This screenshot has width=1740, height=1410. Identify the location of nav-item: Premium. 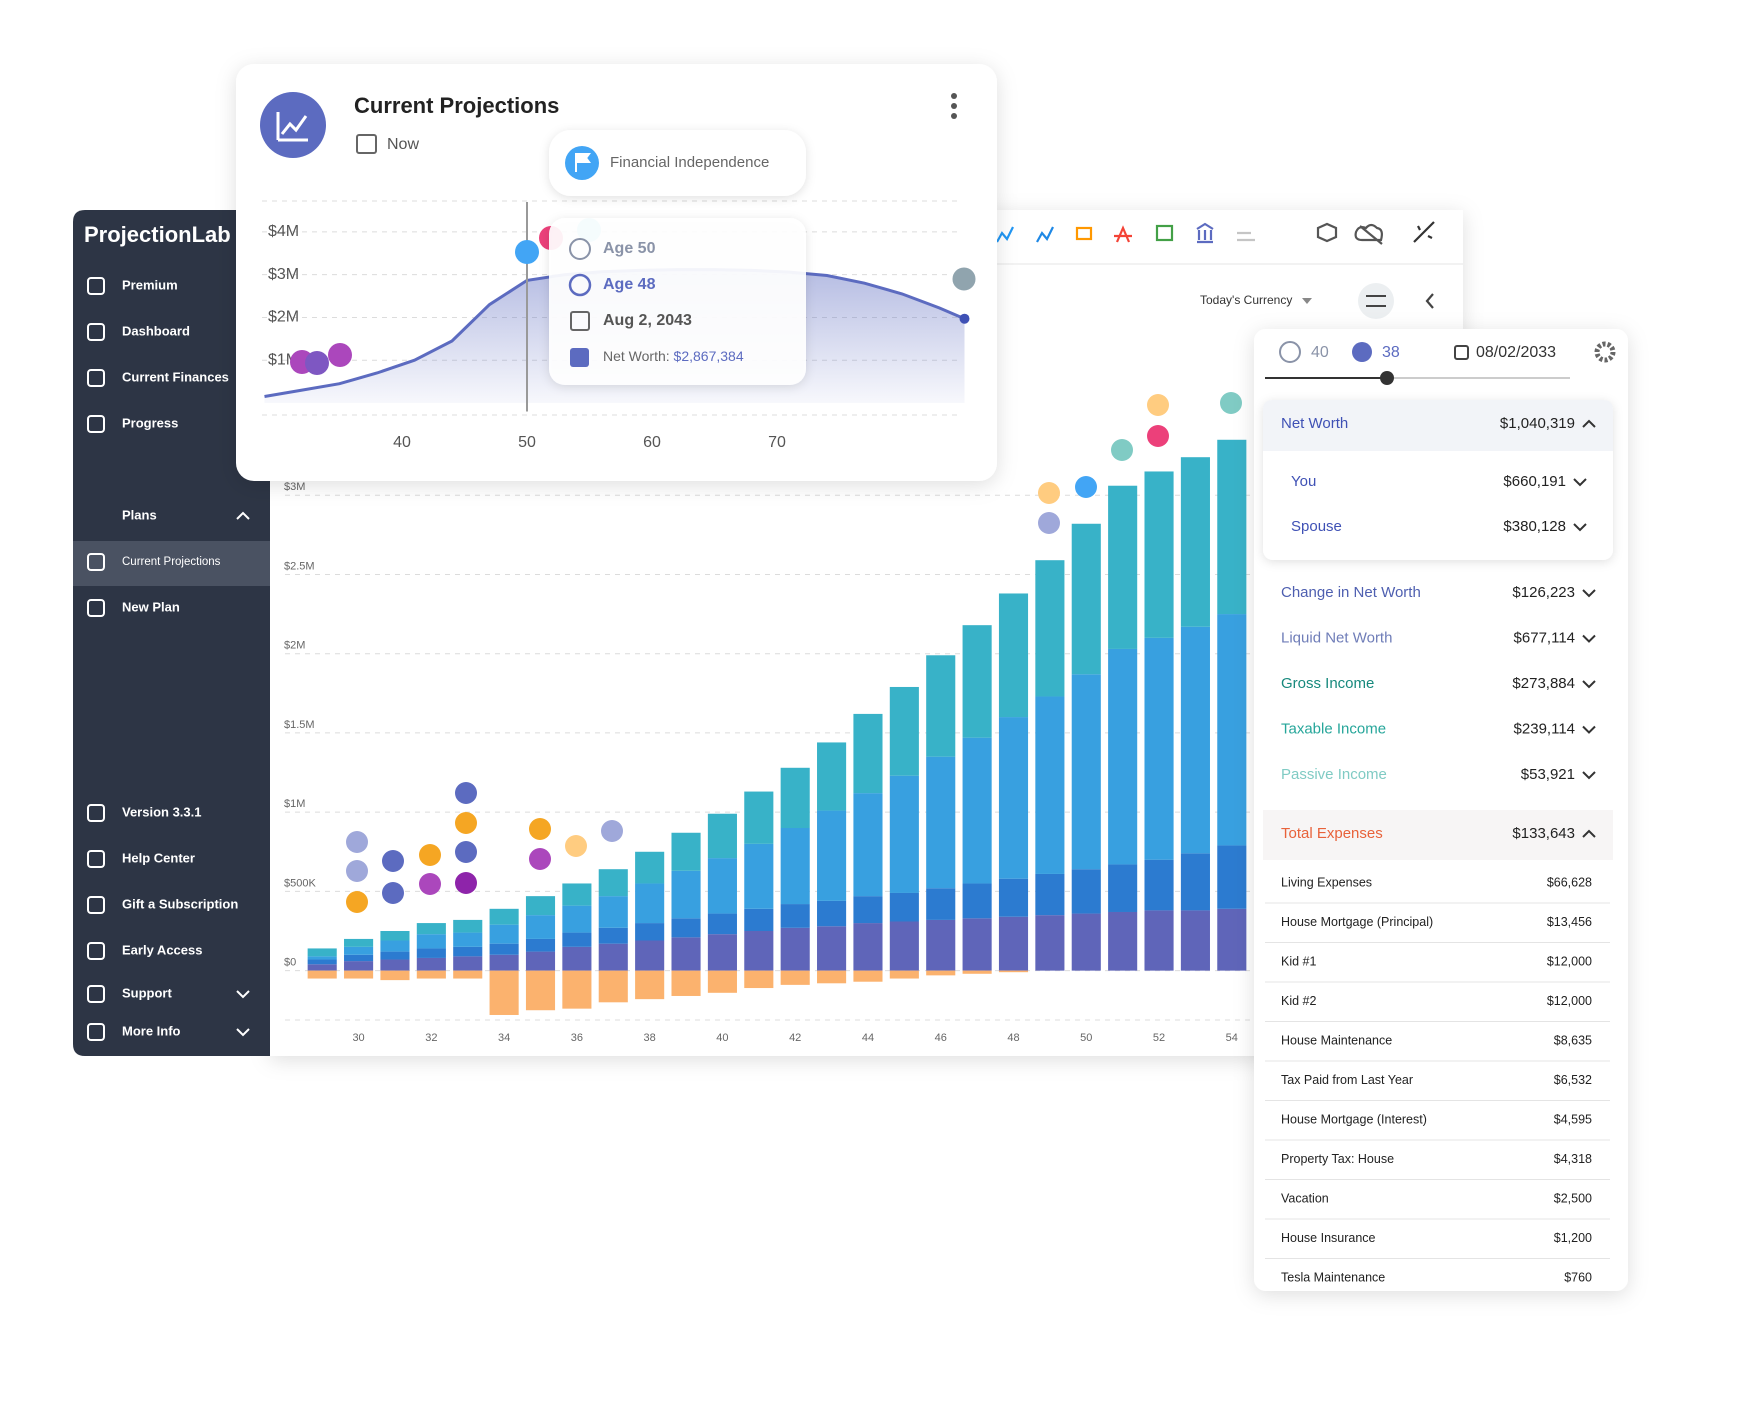
(150, 284).